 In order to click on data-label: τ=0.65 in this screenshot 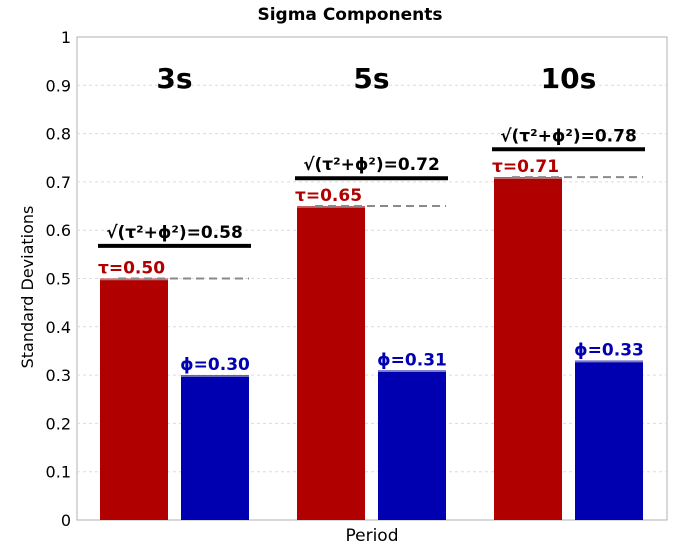, I will do `click(328, 196)`.